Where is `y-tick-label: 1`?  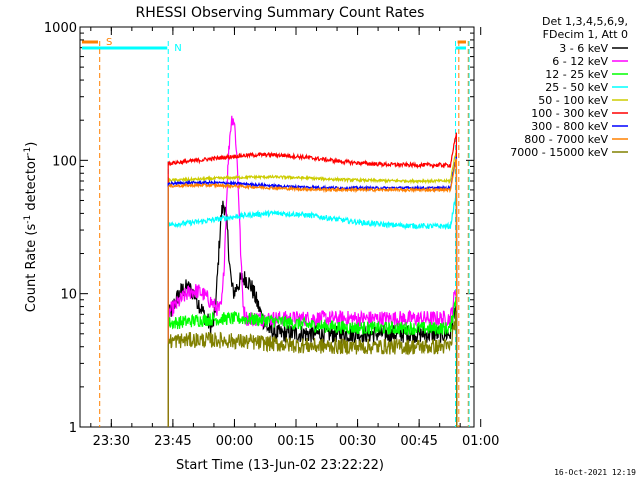 y-tick-label: 1 is located at coordinates (73, 428).